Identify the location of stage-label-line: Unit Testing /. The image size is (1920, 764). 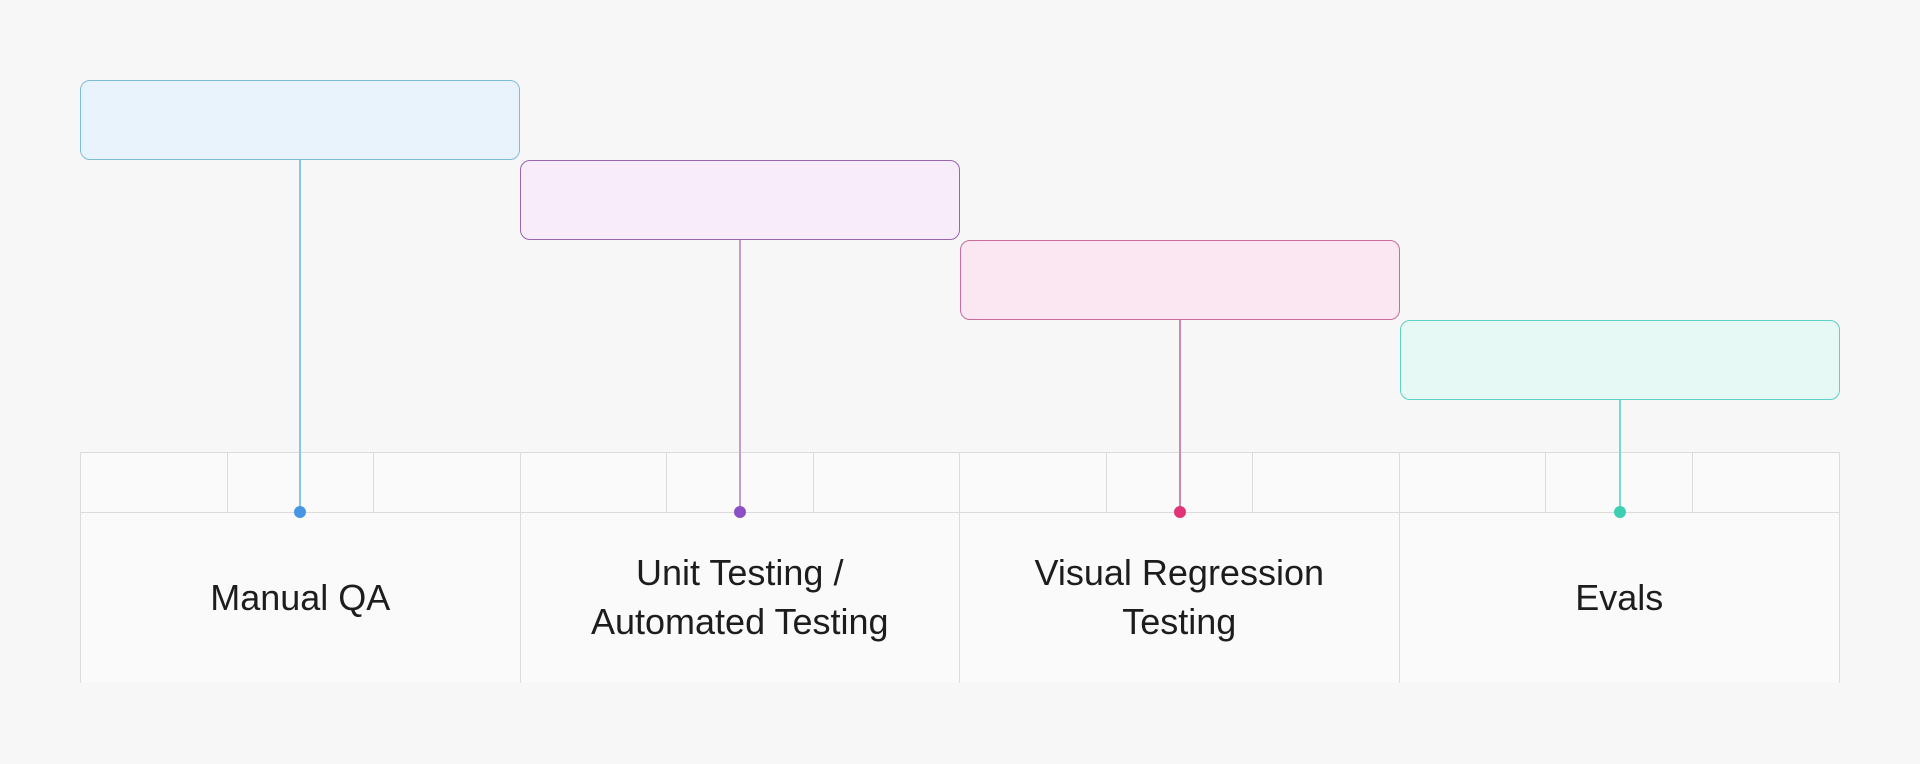
(740, 573).